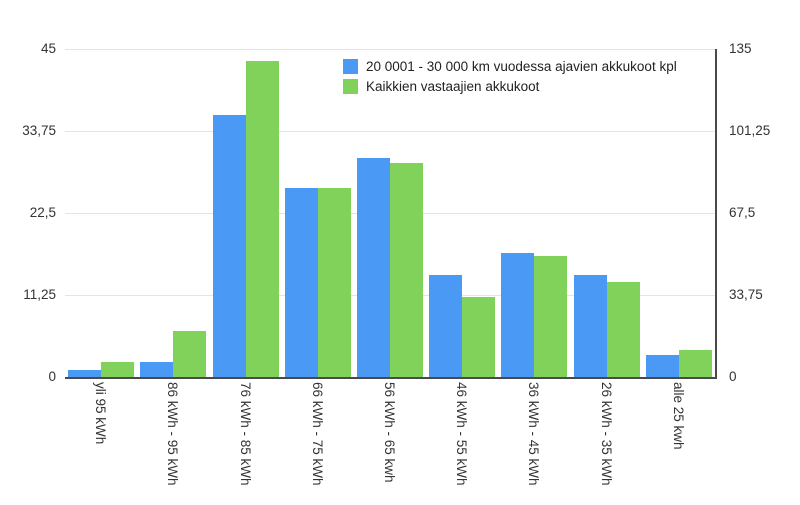 Image resolution: width=800 pixels, height=505 pixels. What do you see at coordinates (742, 212) in the screenshot?
I see `right-axis-tick-label: 67,5` at bounding box center [742, 212].